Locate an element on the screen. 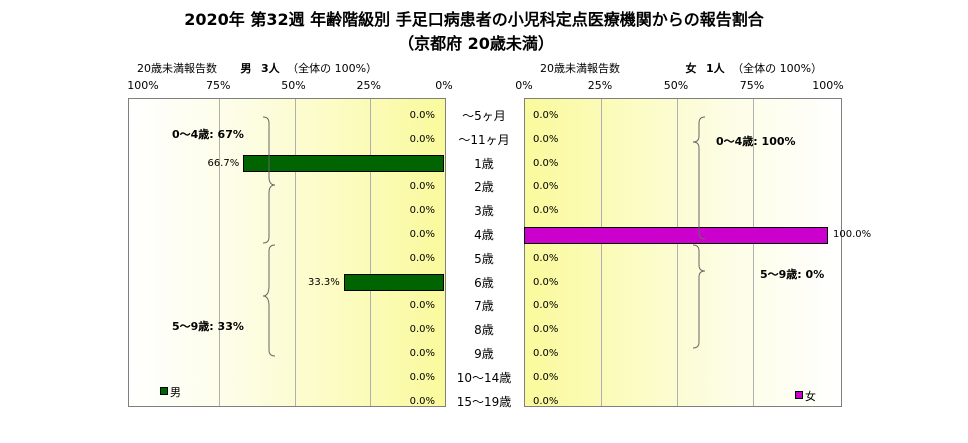  right-tick-label: 75% is located at coordinates (752, 85).